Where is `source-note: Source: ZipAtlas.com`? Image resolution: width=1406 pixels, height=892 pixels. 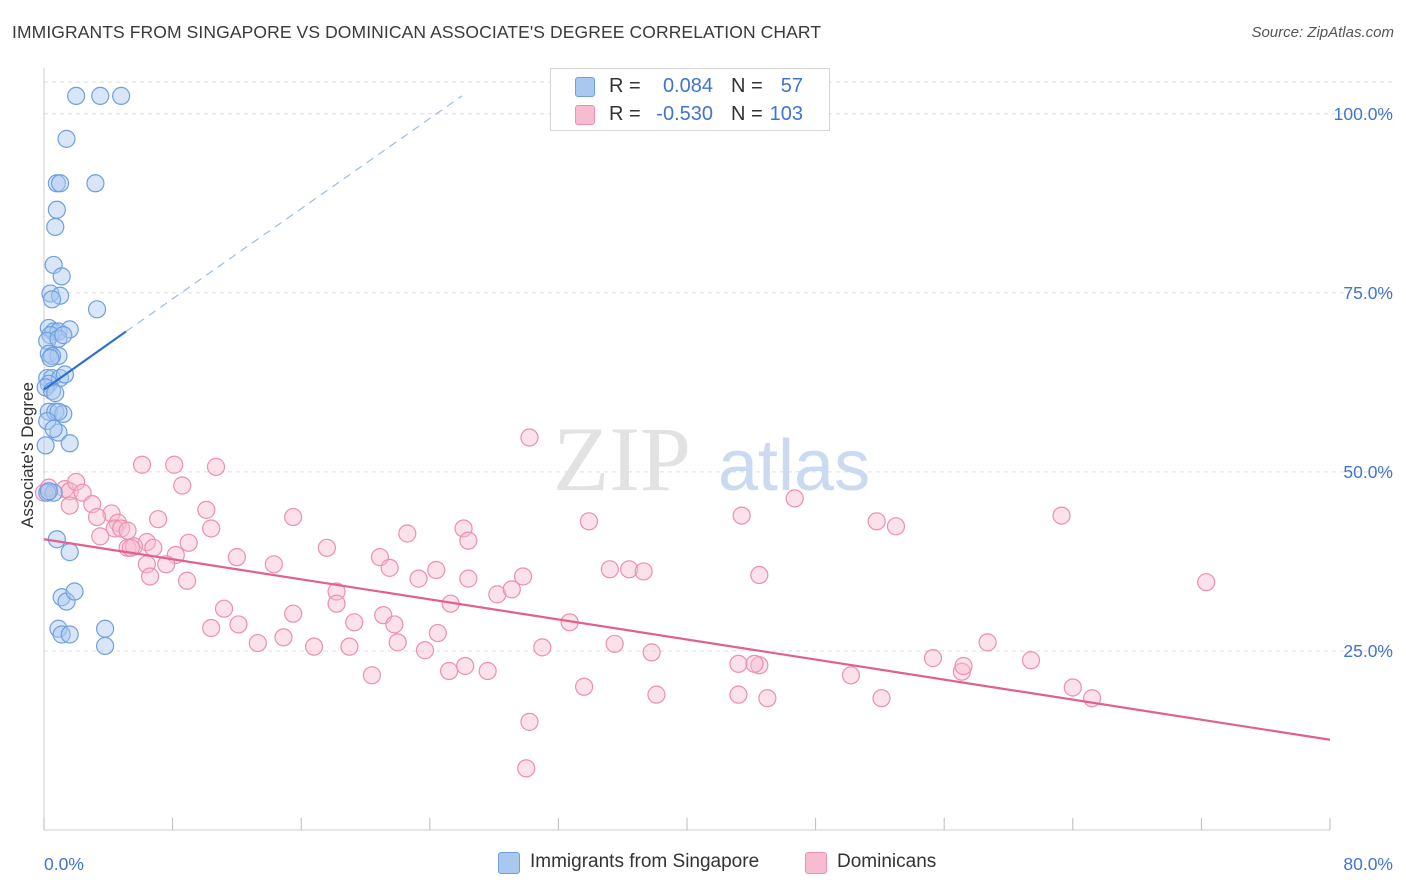
source-note: Source: ZipAtlas.com is located at coordinates (1322, 32).